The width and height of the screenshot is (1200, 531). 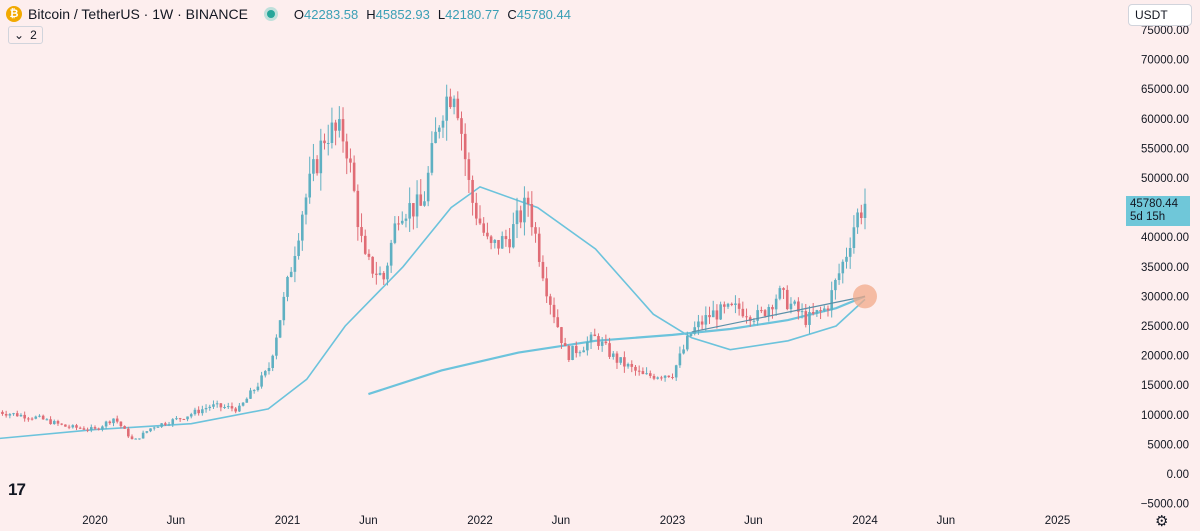 I want to click on chevron-down-icon: ⌄, so click(x=19, y=35).